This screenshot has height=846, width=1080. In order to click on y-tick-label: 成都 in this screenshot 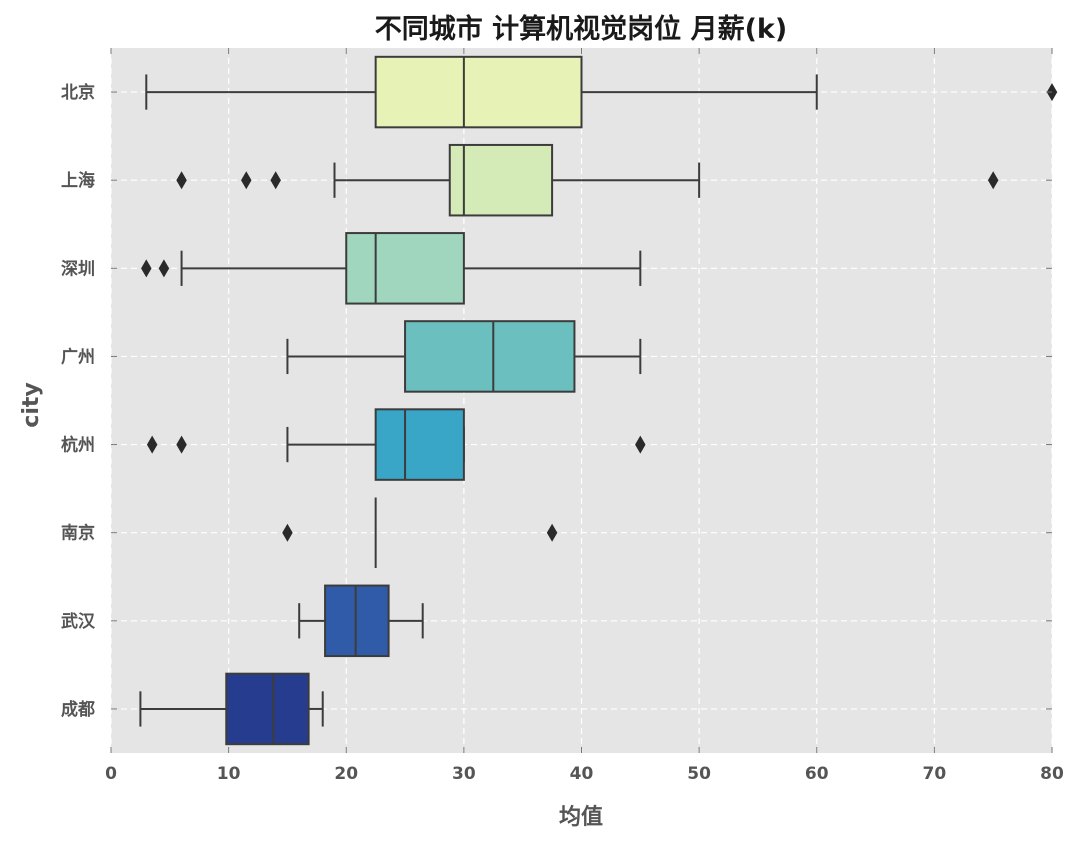, I will do `click(78, 709)`.